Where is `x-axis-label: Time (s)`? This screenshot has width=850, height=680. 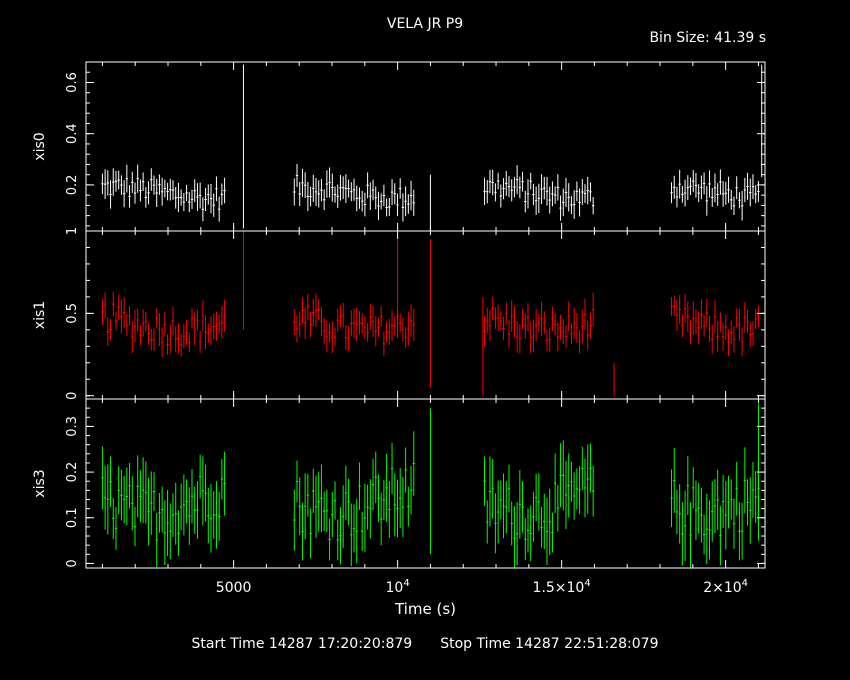
x-axis-label: Time (s) is located at coordinates (425, 609).